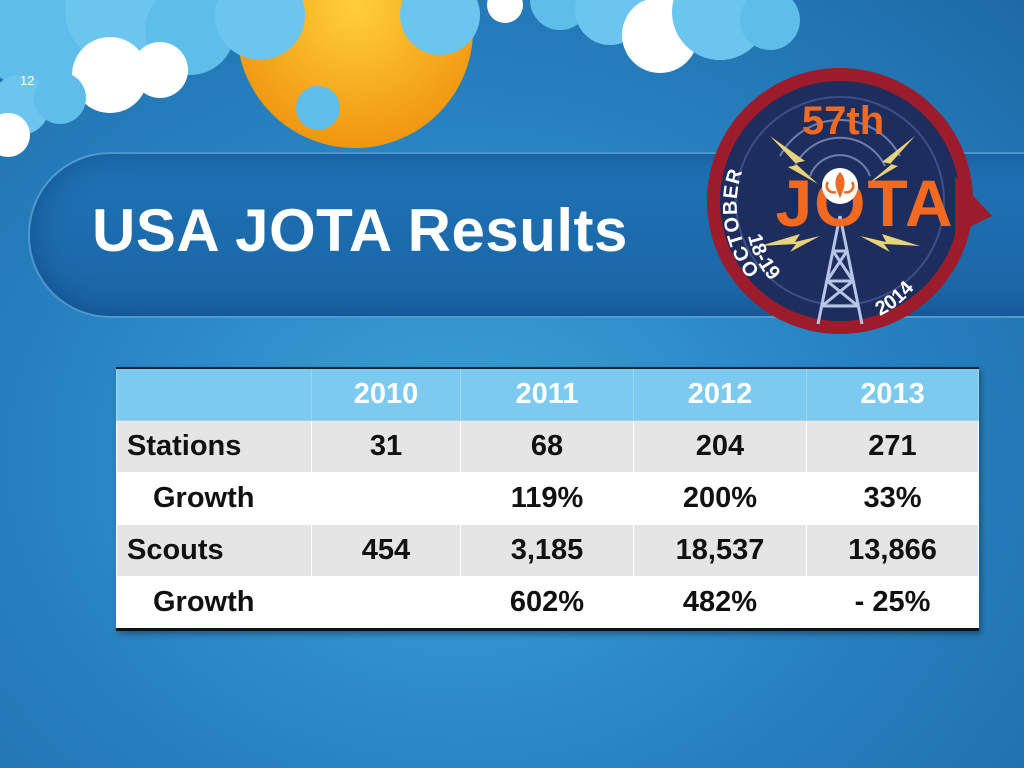  I want to click on table-cell: 454, so click(386, 550).